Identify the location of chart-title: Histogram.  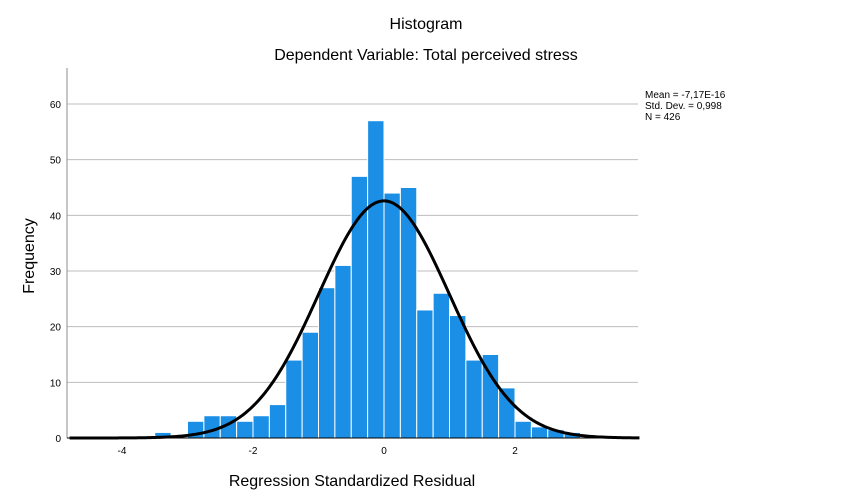
(426, 24).